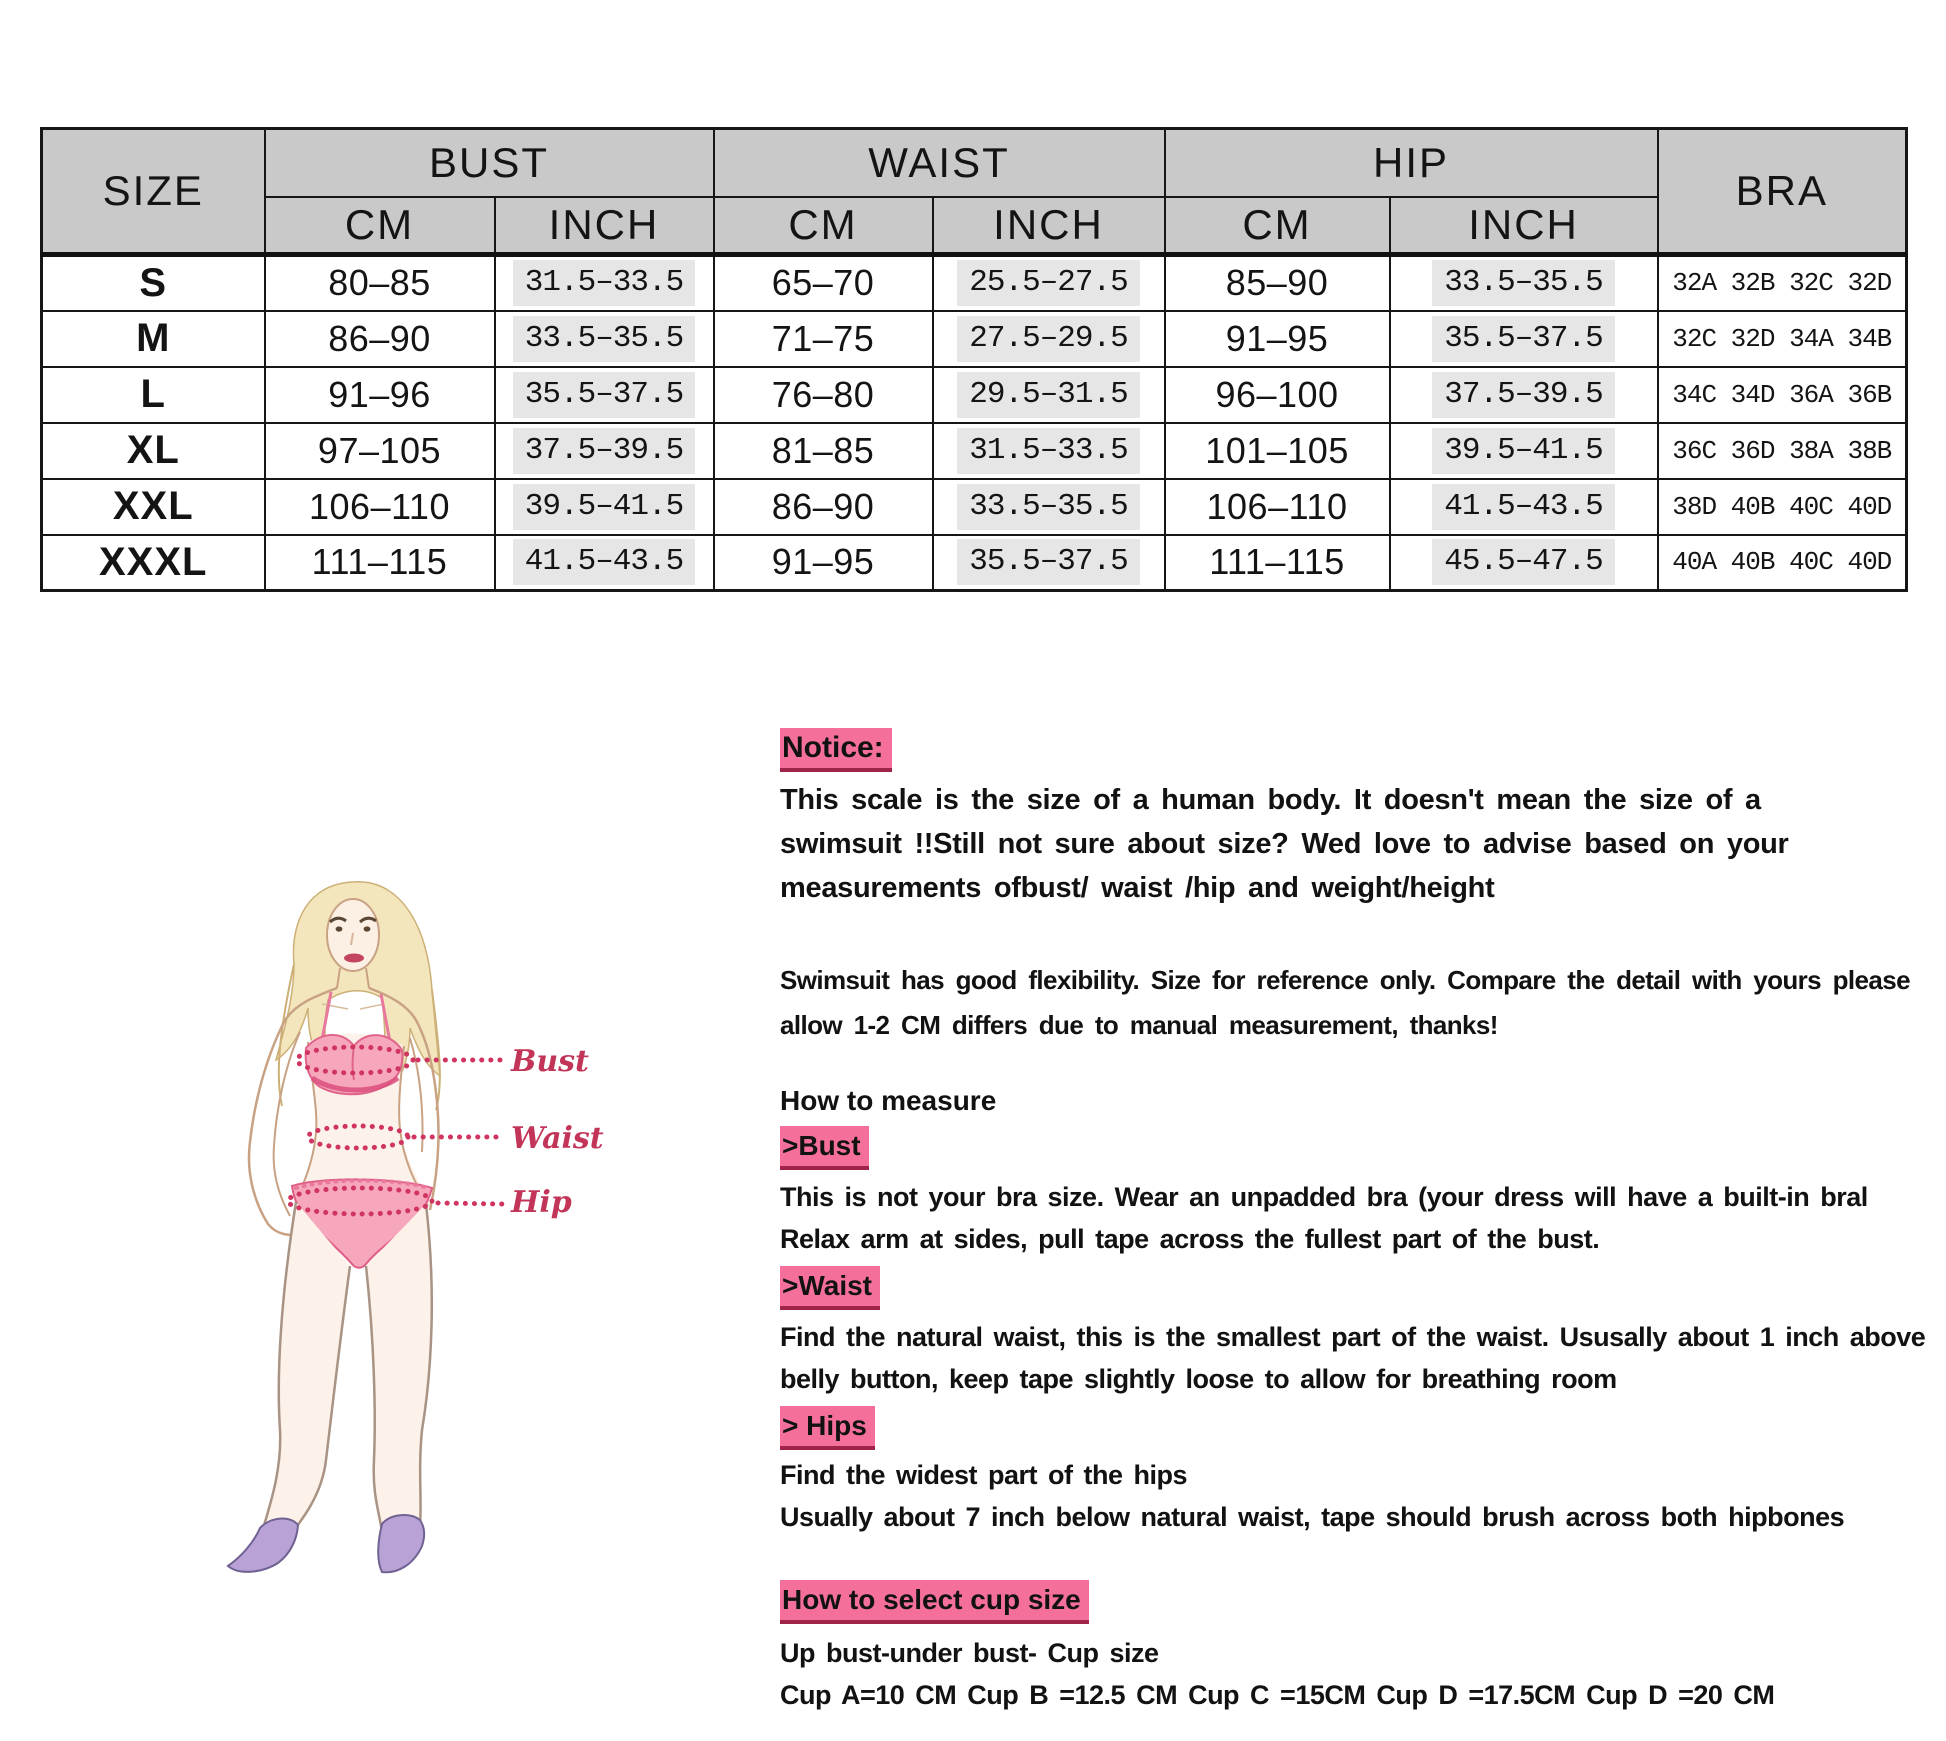 This screenshot has height=1741, width=1946. What do you see at coordinates (604, 450) in the screenshot?
I see `bust-inch-cell: 37.5–39.5` at bounding box center [604, 450].